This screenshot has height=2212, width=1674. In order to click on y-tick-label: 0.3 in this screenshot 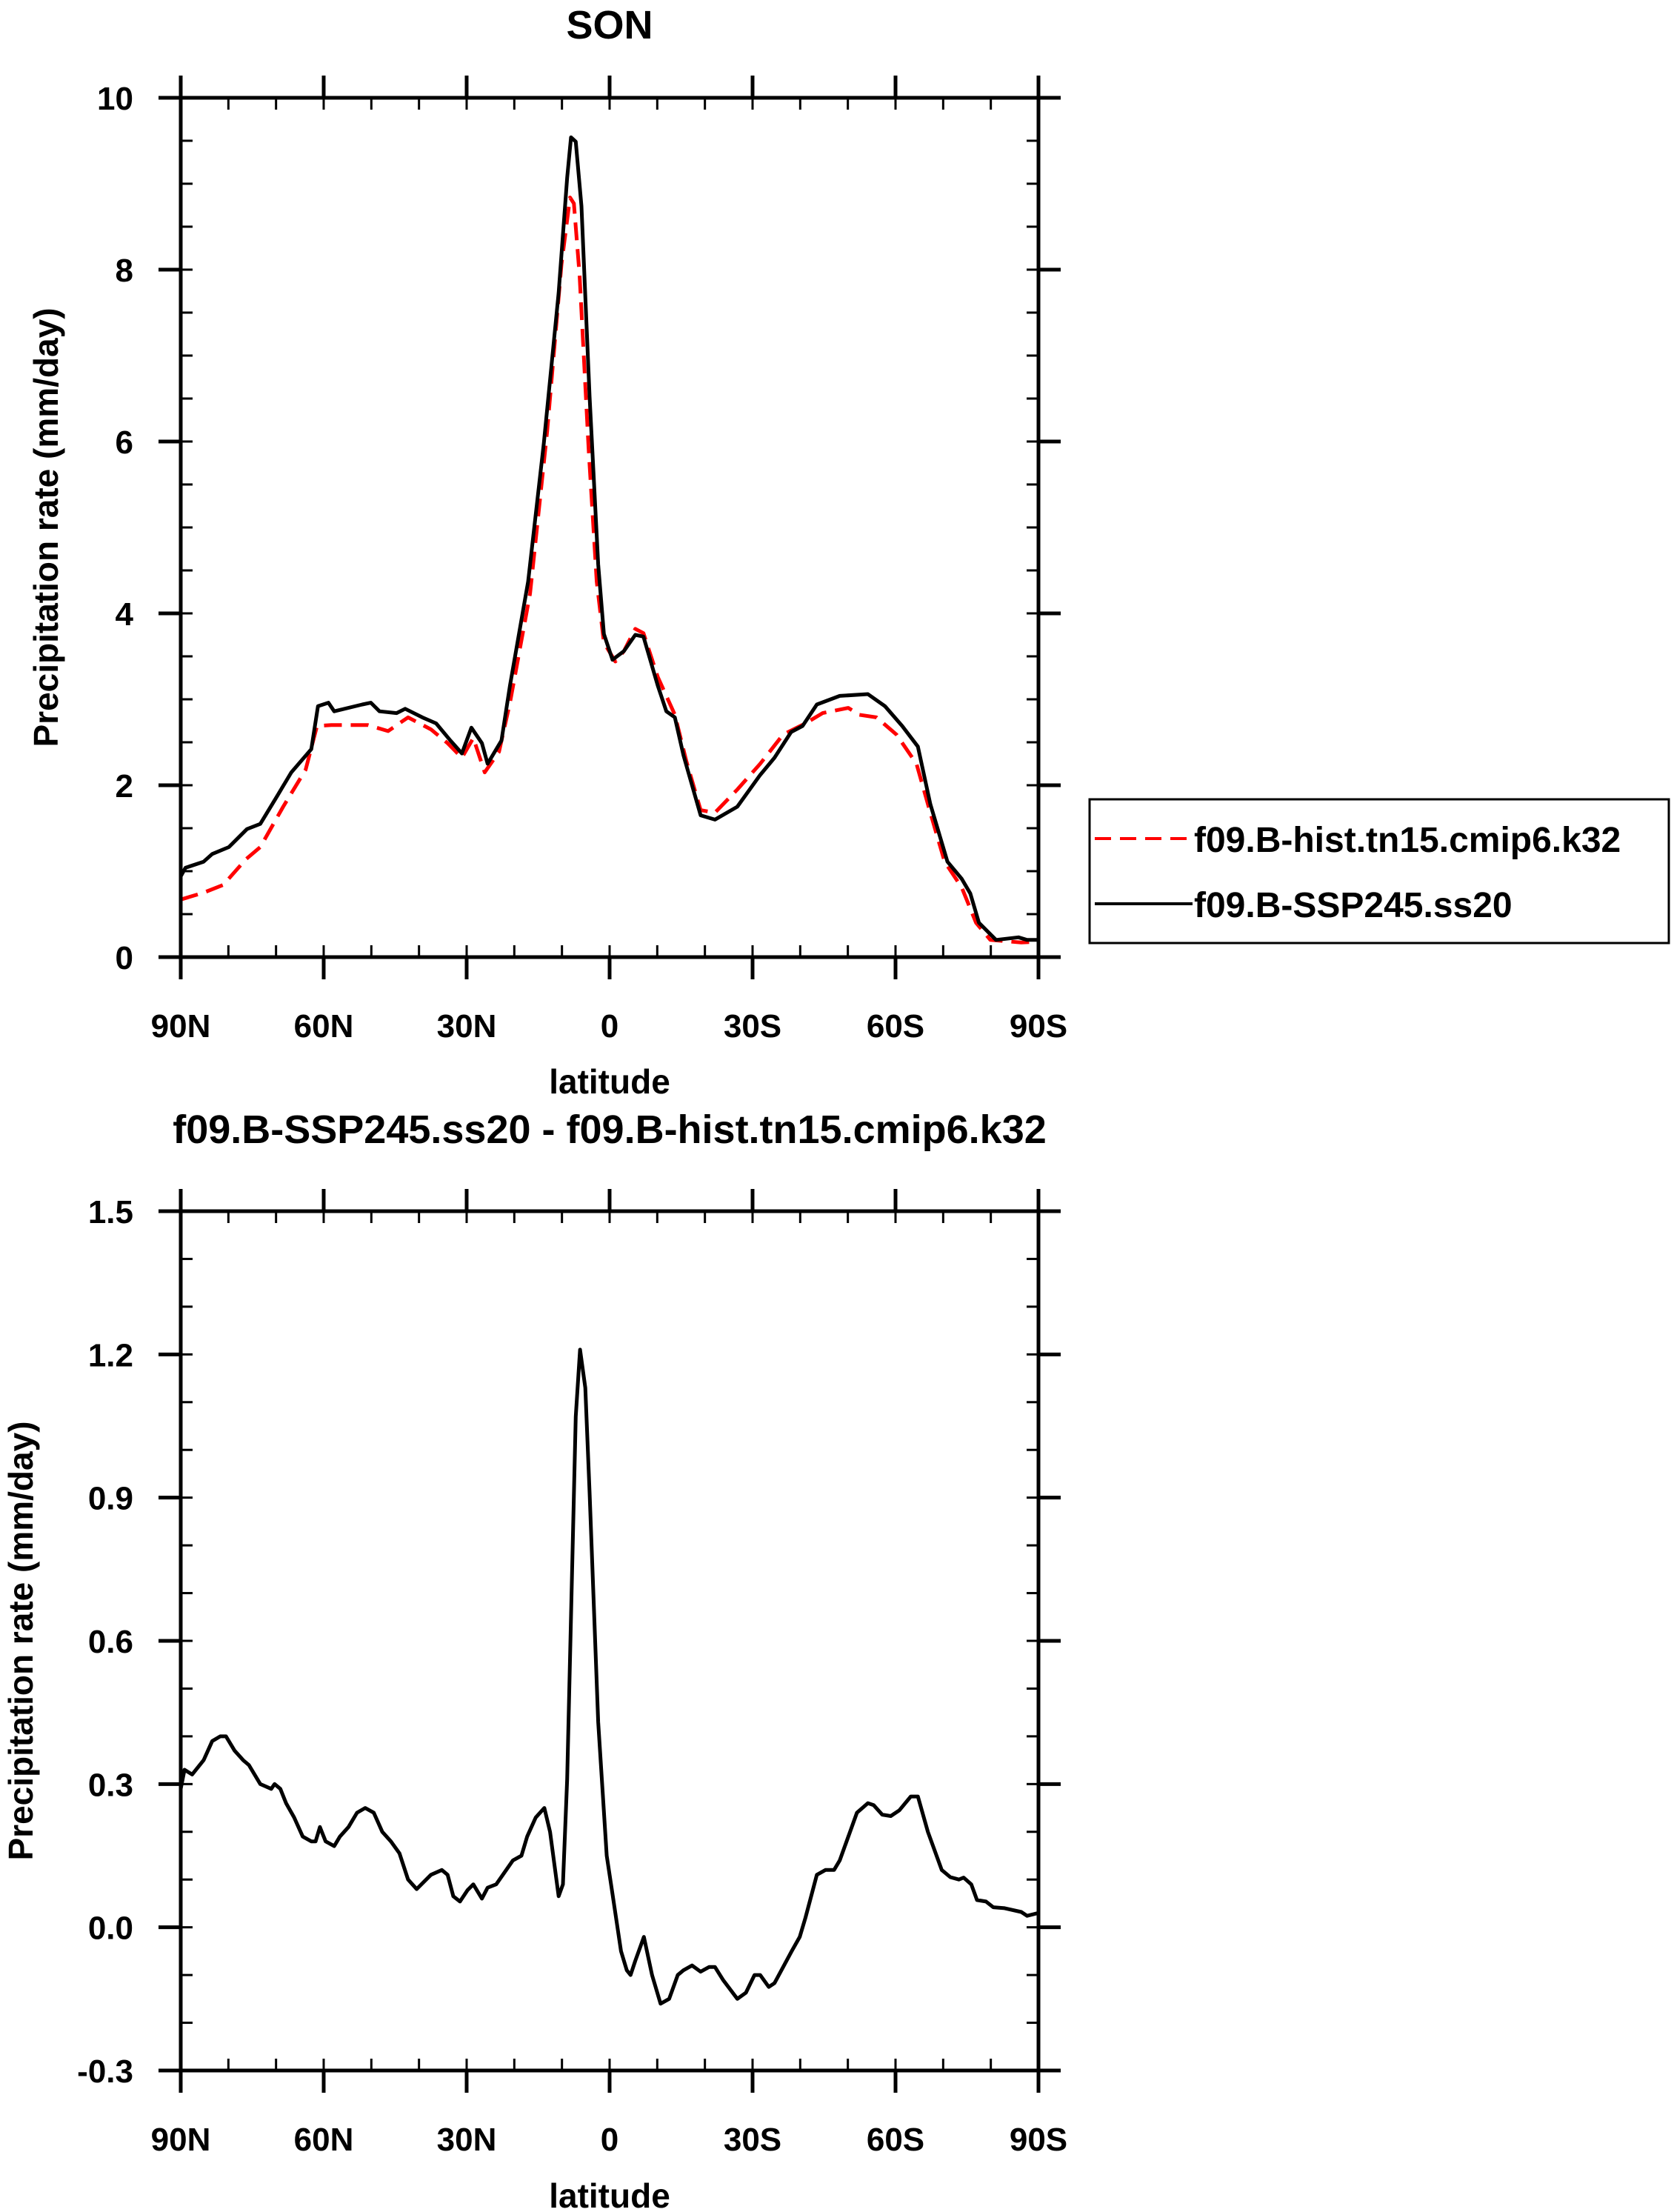, I will do `click(110, 1785)`.